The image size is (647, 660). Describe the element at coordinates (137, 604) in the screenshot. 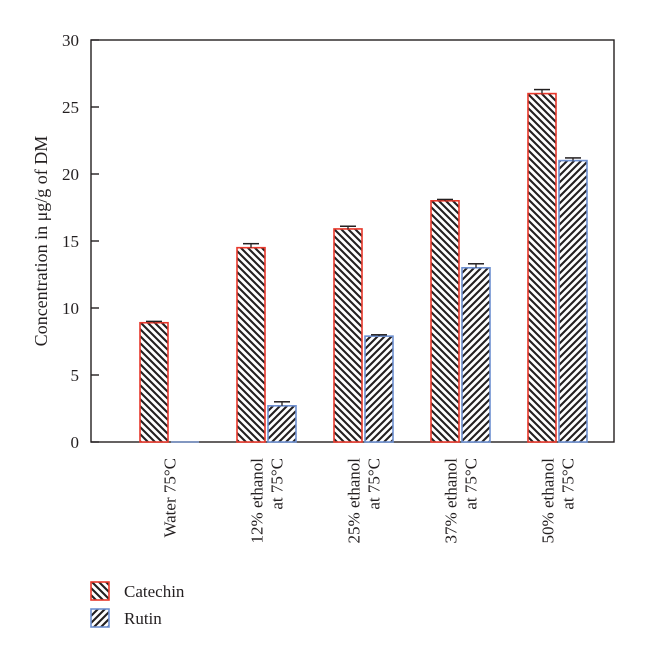

I see `legend: Catechin Rutin` at that location.